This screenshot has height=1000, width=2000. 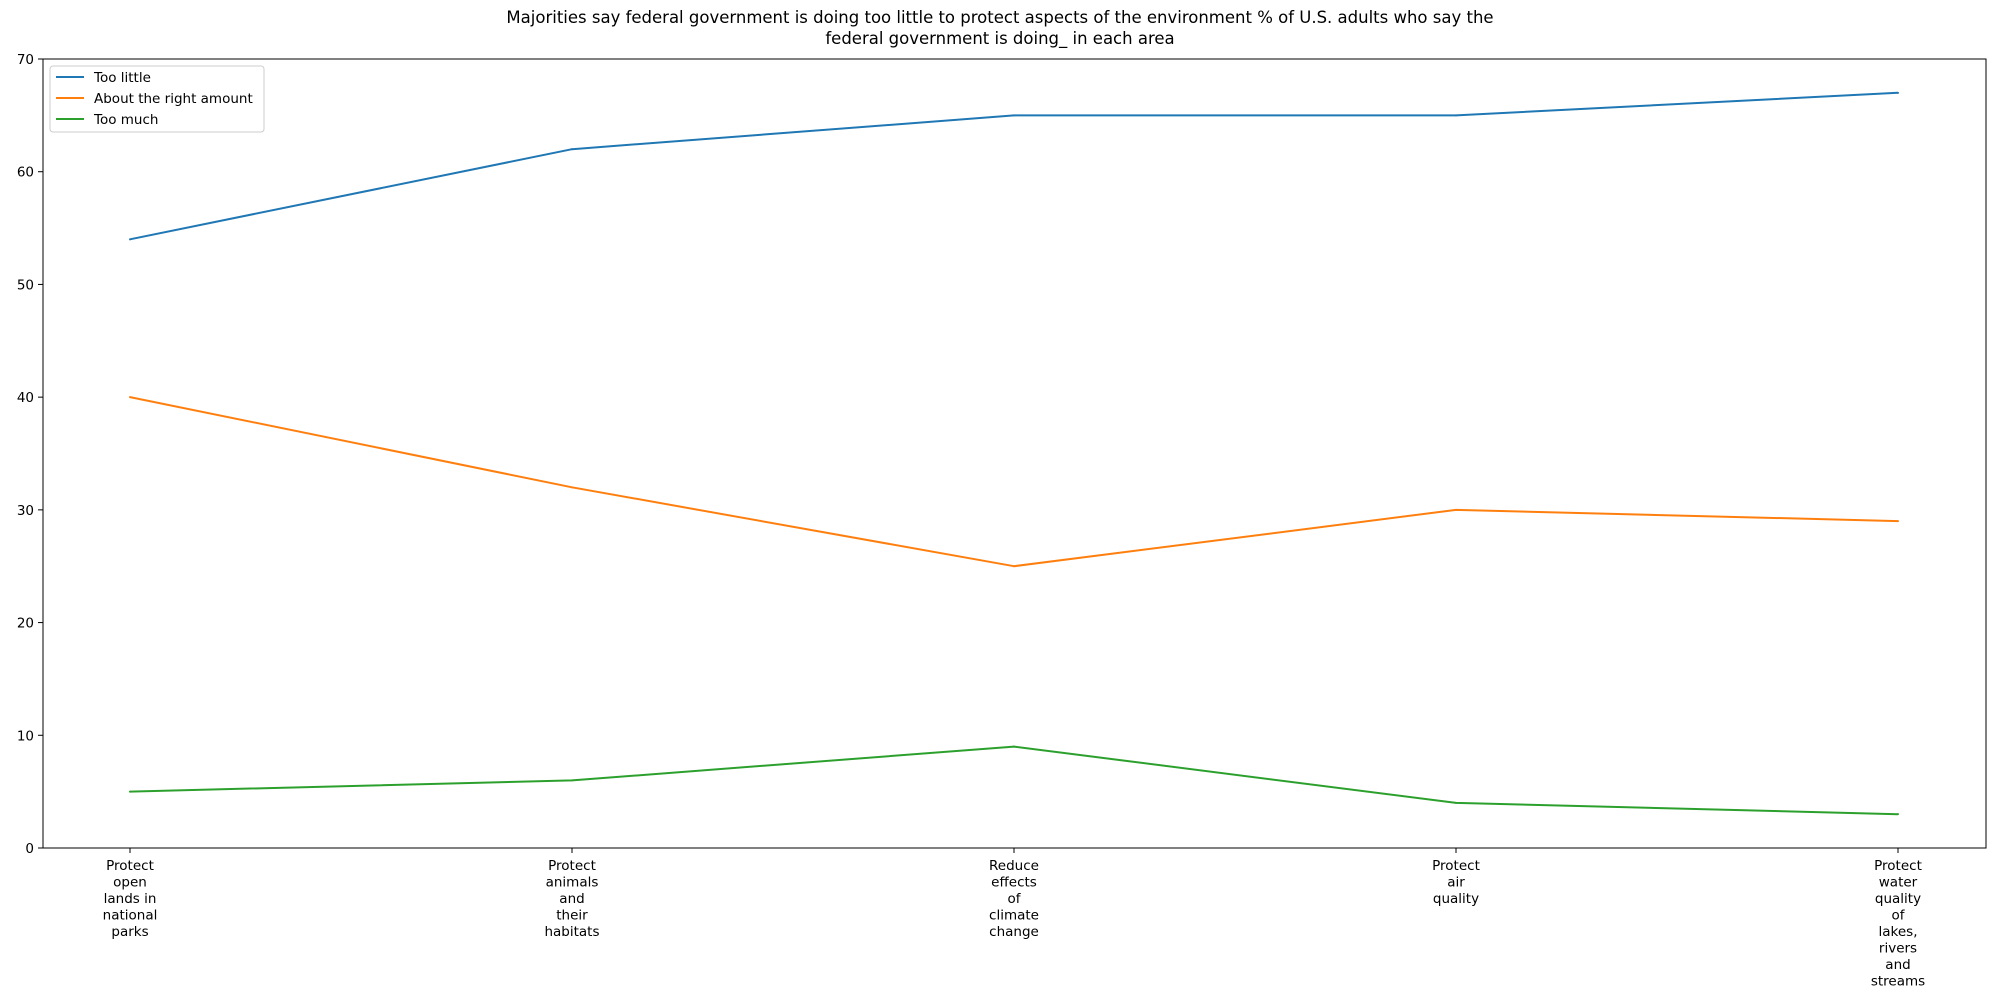 What do you see at coordinates (25, 173) in the screenshot?
I see `y-tick-label: 60` at bounding box center [25, 173].